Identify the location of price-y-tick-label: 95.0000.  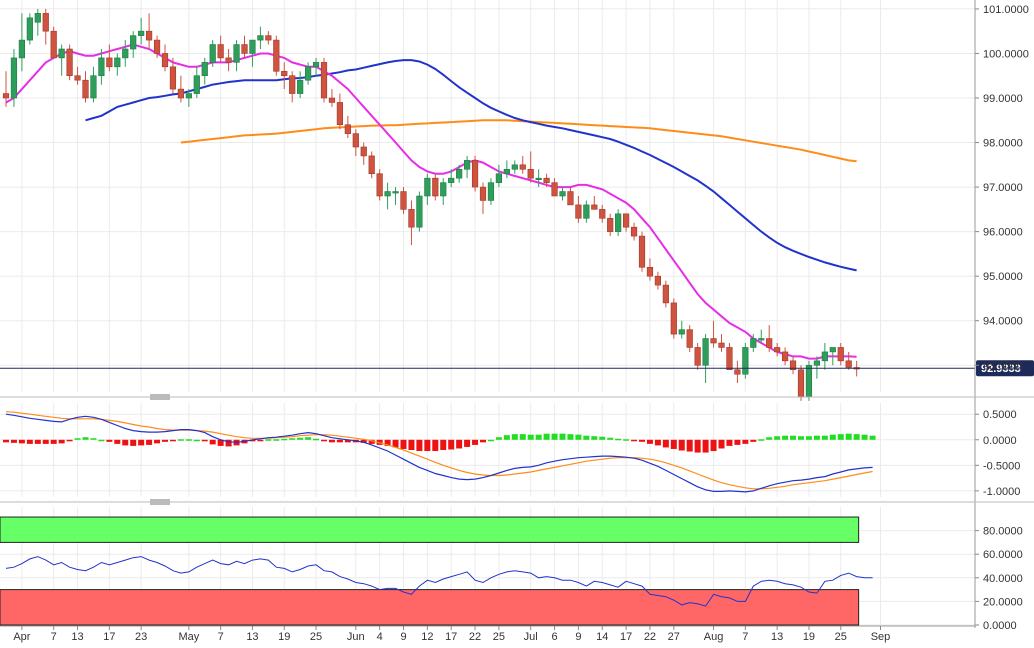
(1003, 277).